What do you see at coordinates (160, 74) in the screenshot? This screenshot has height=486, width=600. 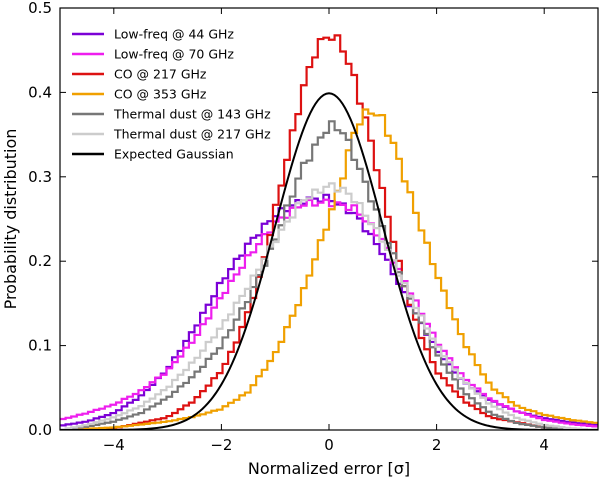 I see `legend-label: CO @ 217 GHz` at bounding box center [160, 74].